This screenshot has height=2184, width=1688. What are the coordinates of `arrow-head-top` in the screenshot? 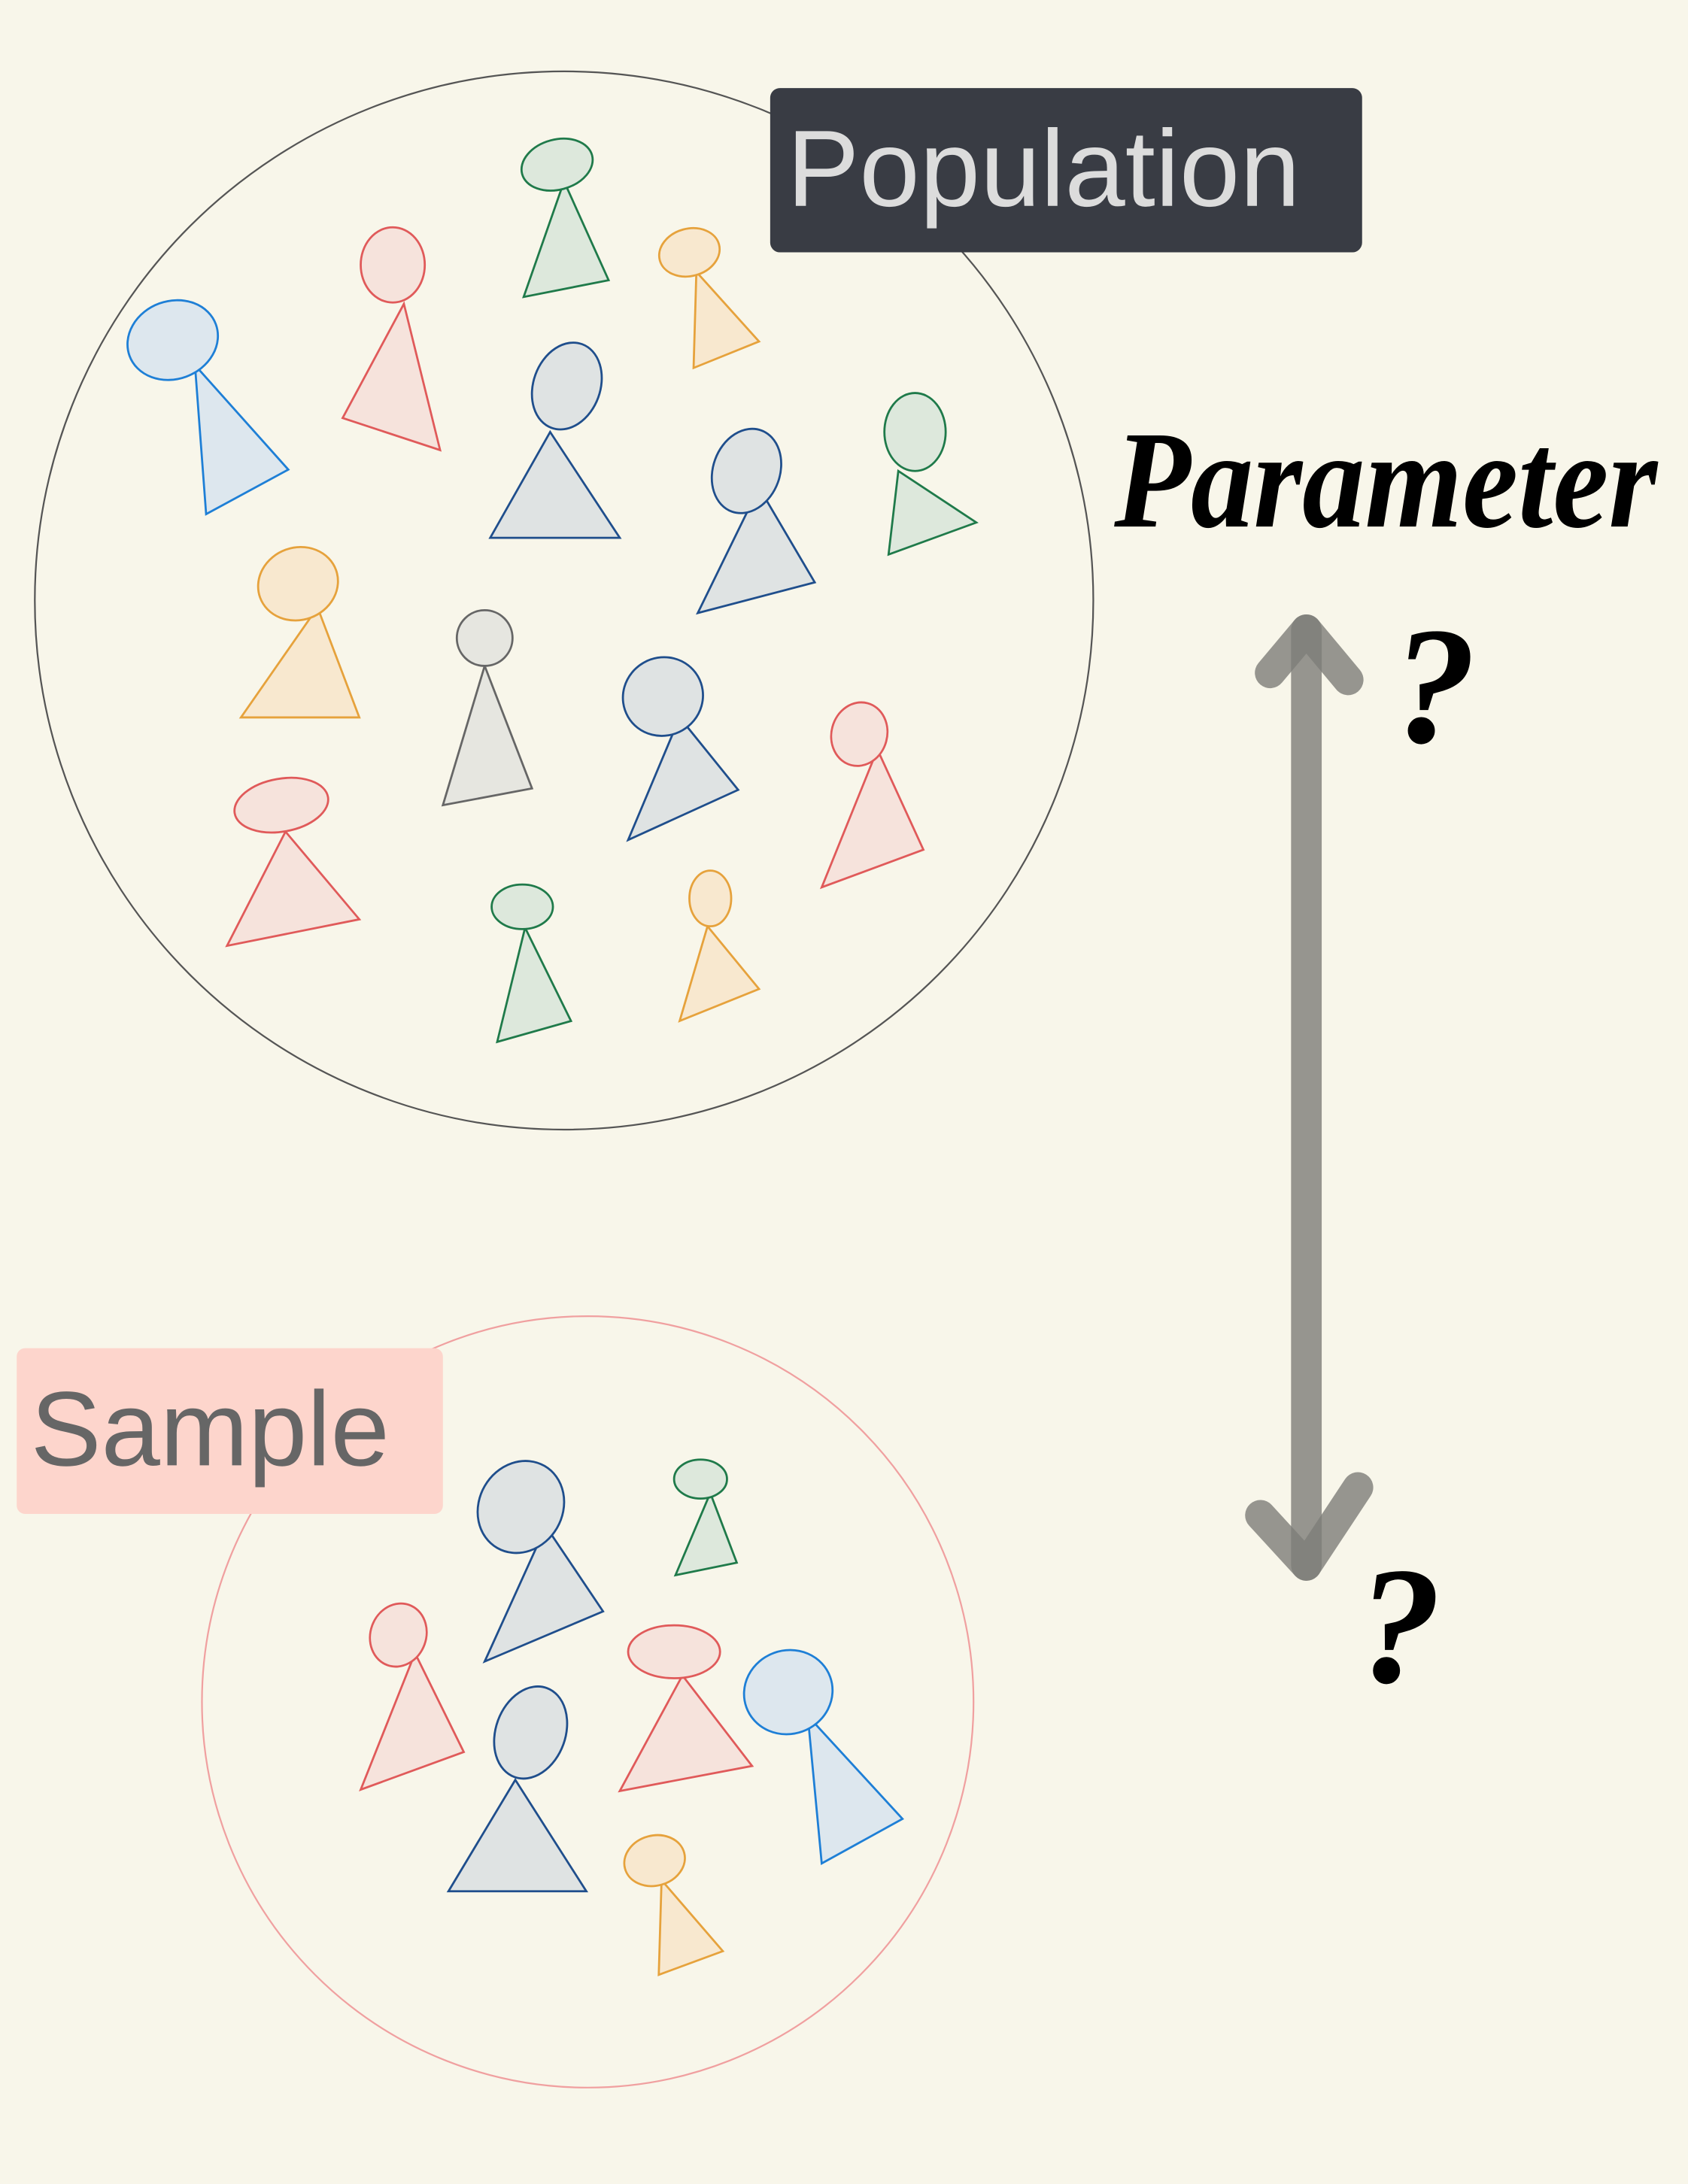 It's located at (1309, 655).